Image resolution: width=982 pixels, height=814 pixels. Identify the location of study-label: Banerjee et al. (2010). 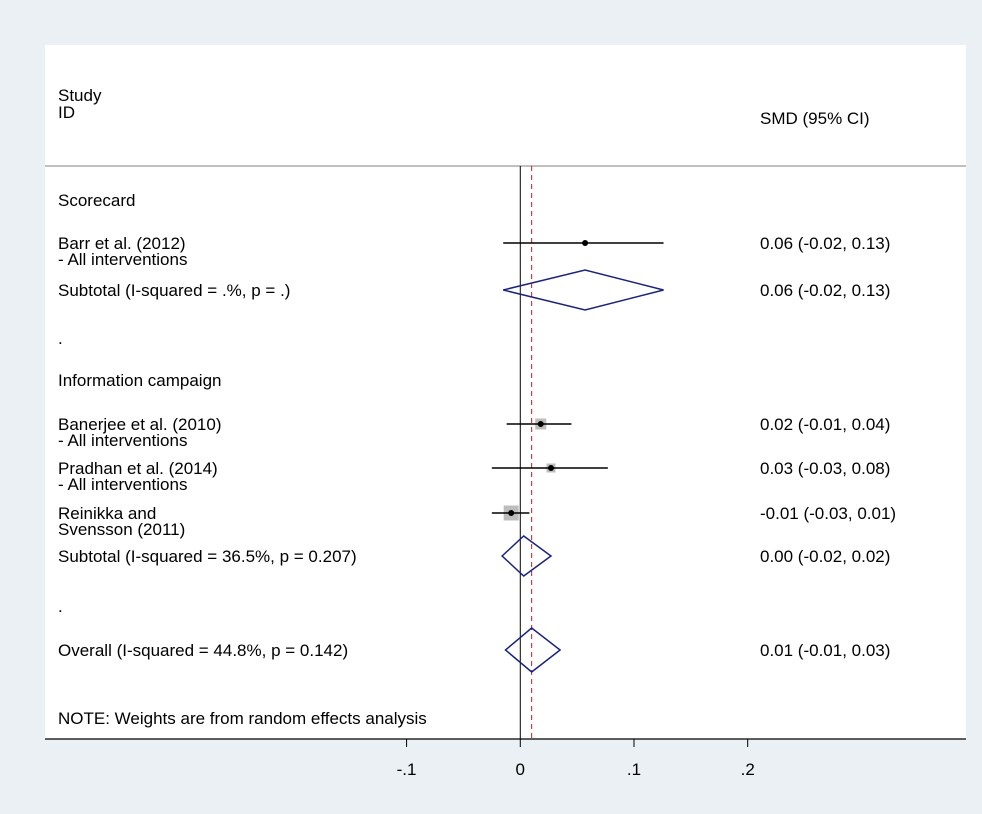
(140, 424).